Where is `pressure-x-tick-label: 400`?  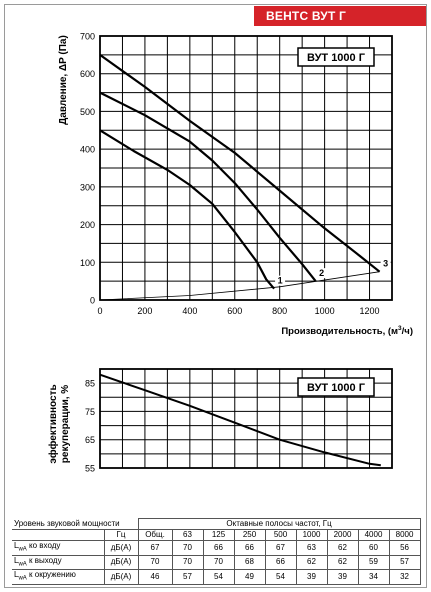 pressure-x-tick-label: 400 is located at coordinates (189, 311).